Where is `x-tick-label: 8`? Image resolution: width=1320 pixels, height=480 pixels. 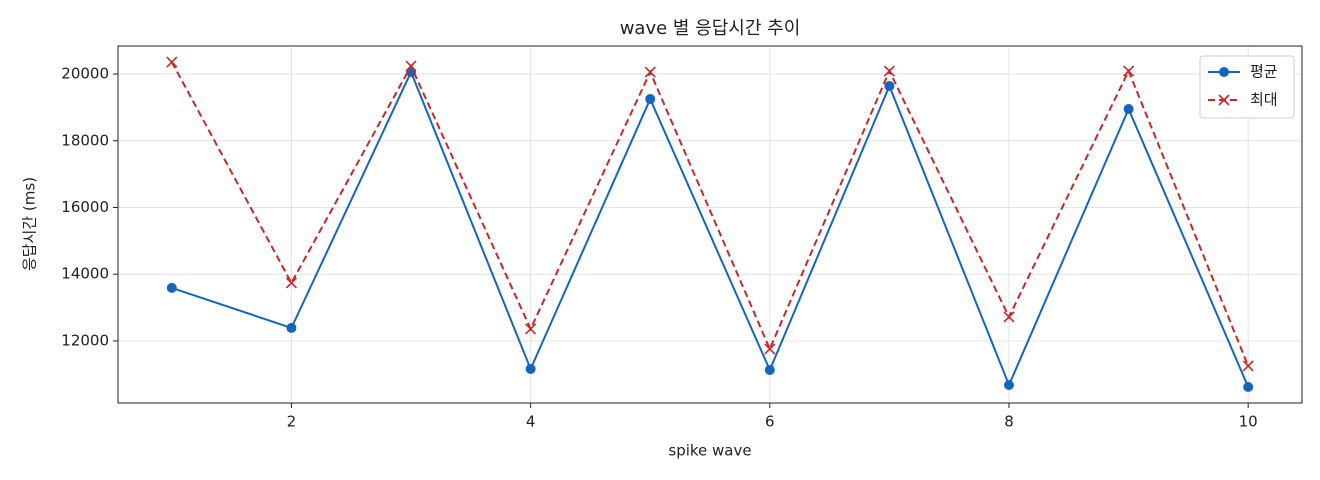 x-tick-label: 8 is located at coordinates (1009, 422).